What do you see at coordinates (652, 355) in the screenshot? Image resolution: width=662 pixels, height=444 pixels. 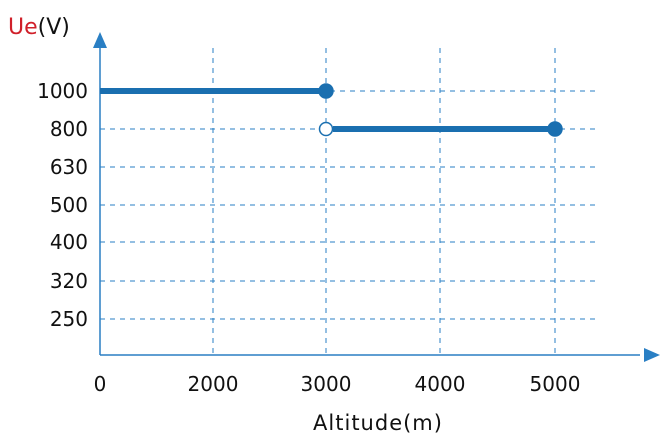 I see `x-axis-arrow-icon` at bounding box center [652, 355].